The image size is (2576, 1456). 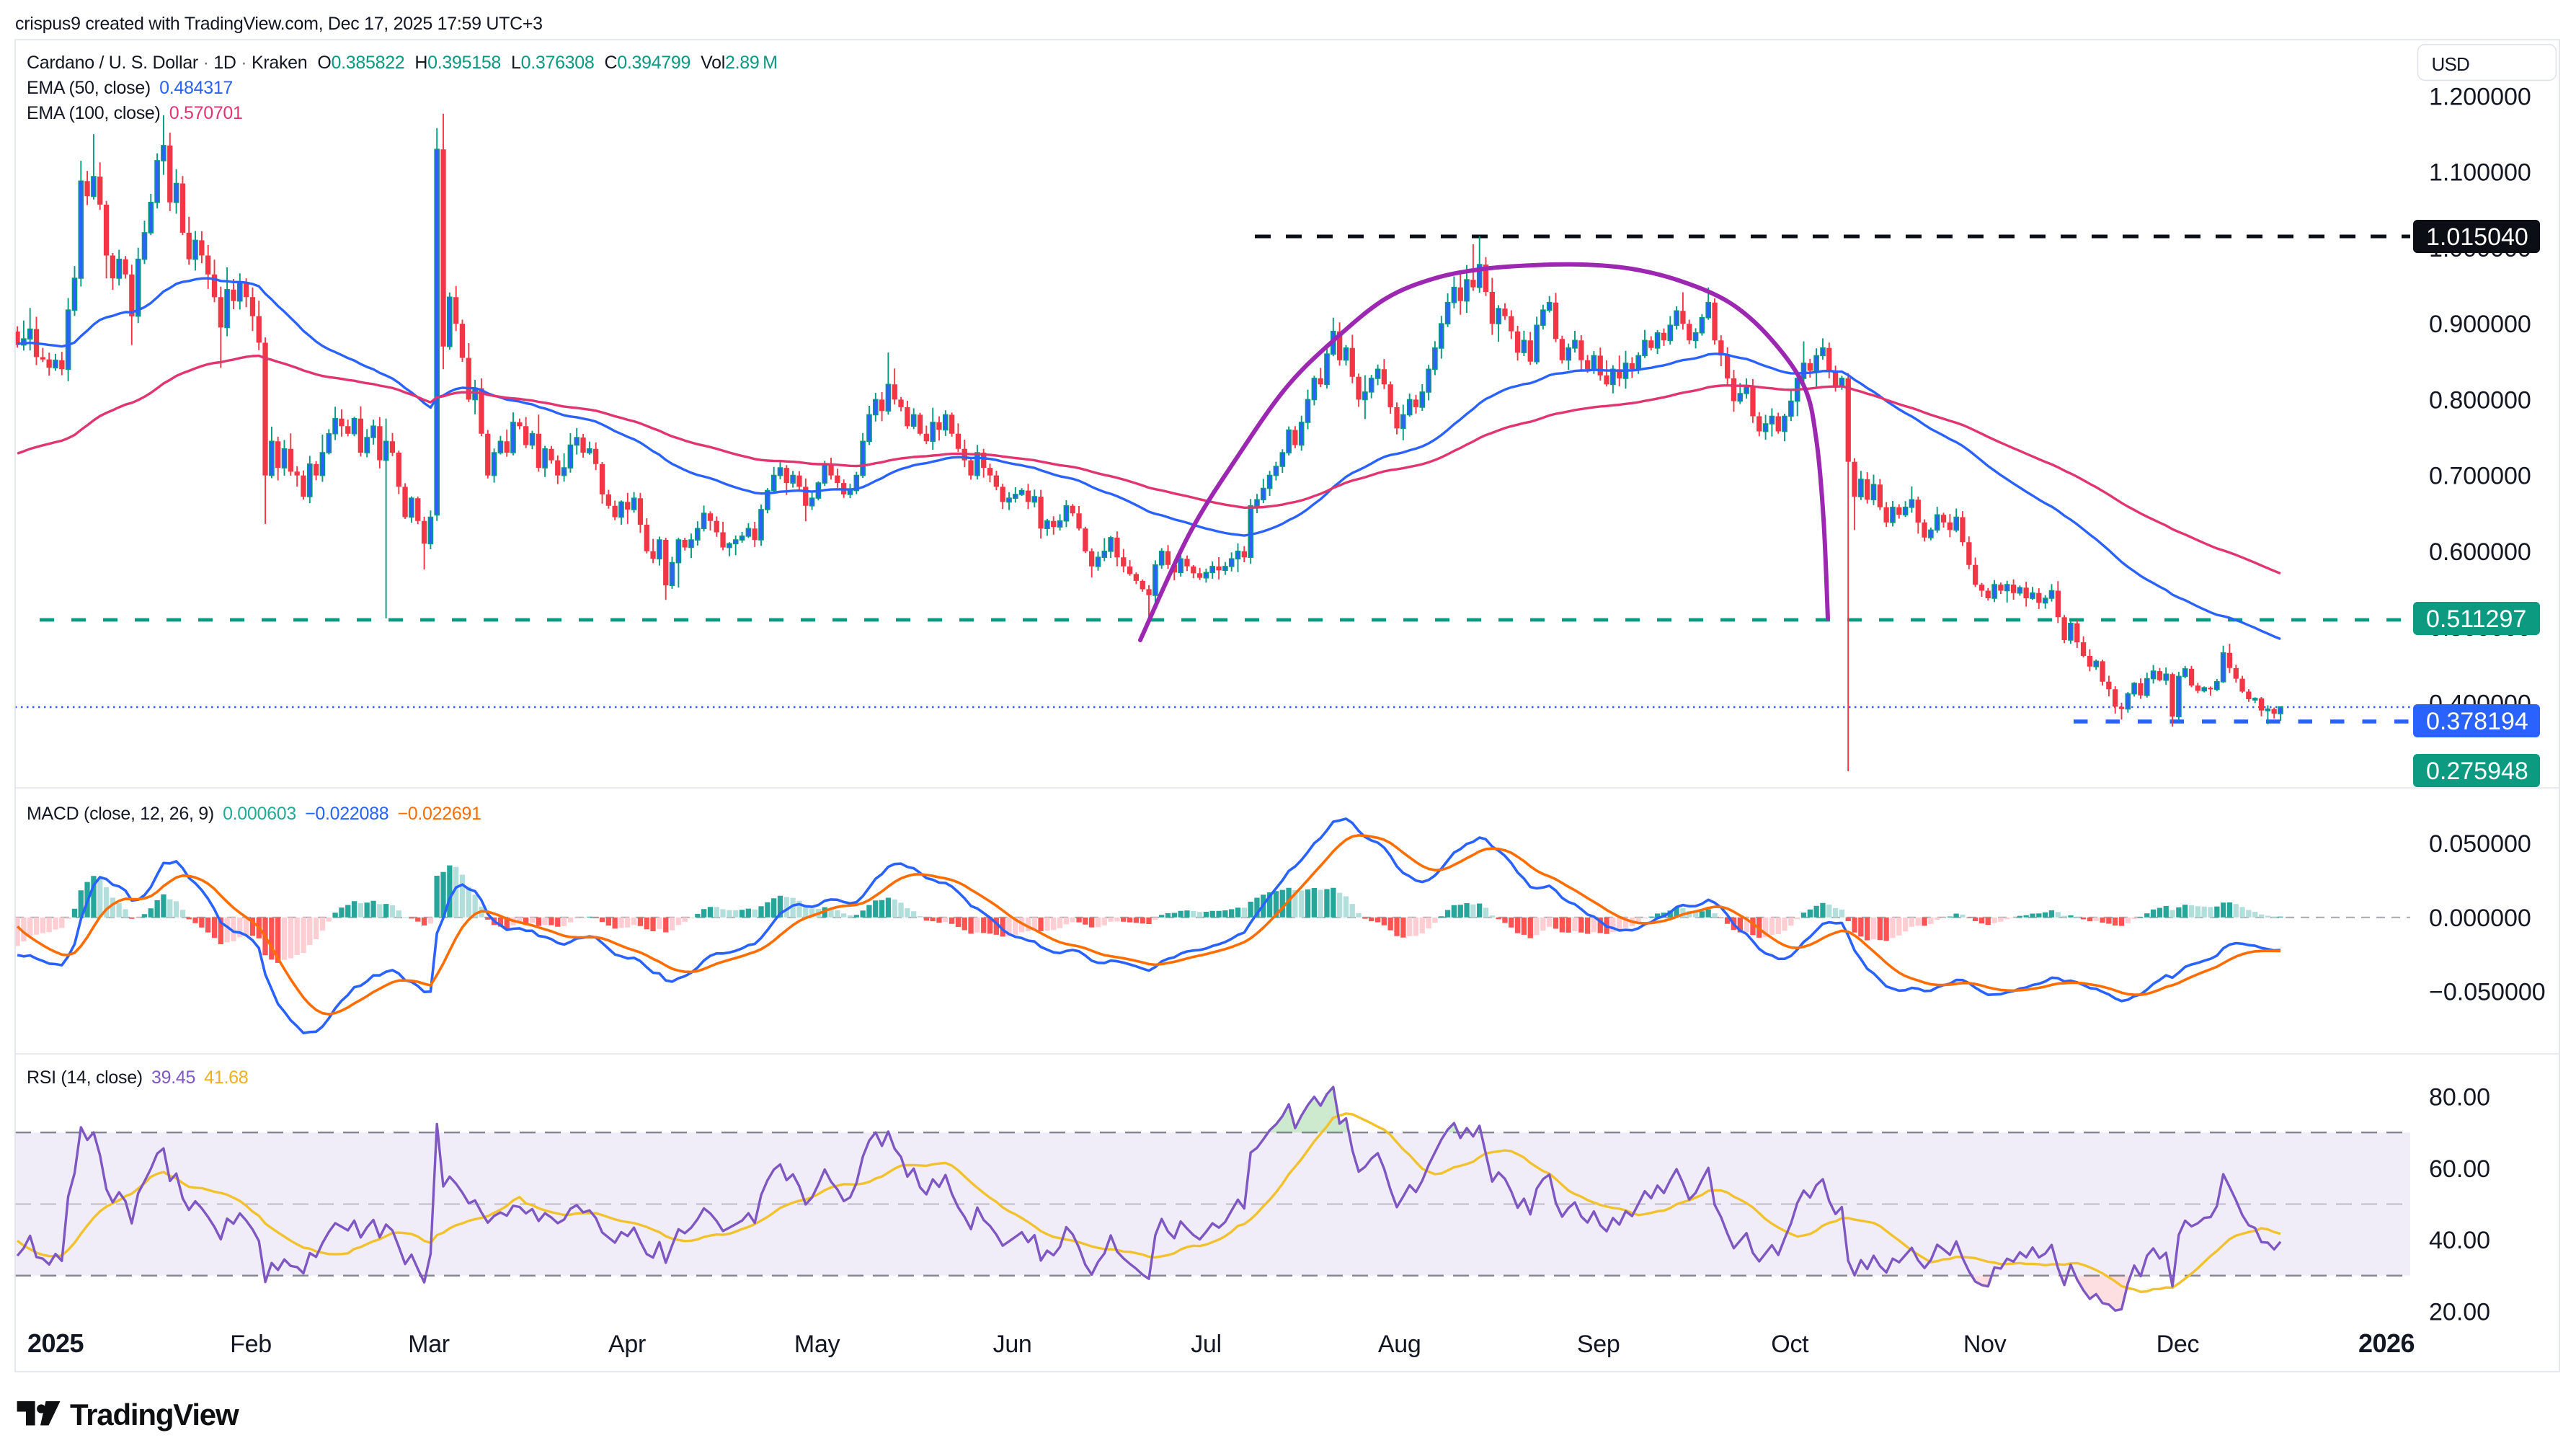 I want to click on svg-text: 40.00, so click(x=2459, y=1240).